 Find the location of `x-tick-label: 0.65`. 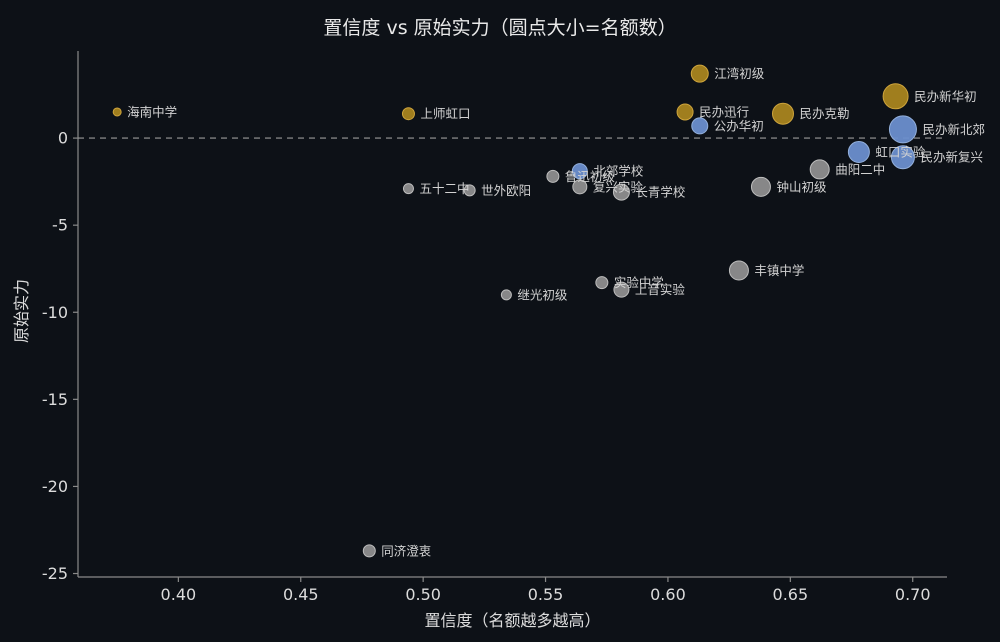

x-tick-label: 0.65 is located at coordinates (791, 594).